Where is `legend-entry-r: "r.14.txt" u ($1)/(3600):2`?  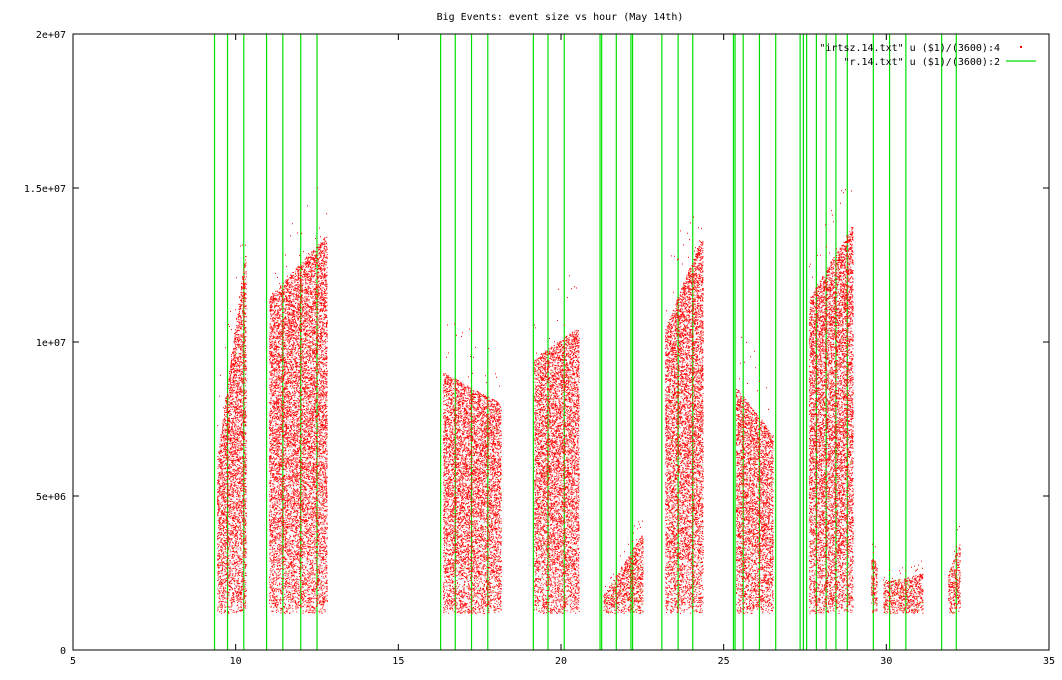
legend-entry-r: "r.14.txt" u ($1)/(3600):2 is located at coordinates (921, 62).